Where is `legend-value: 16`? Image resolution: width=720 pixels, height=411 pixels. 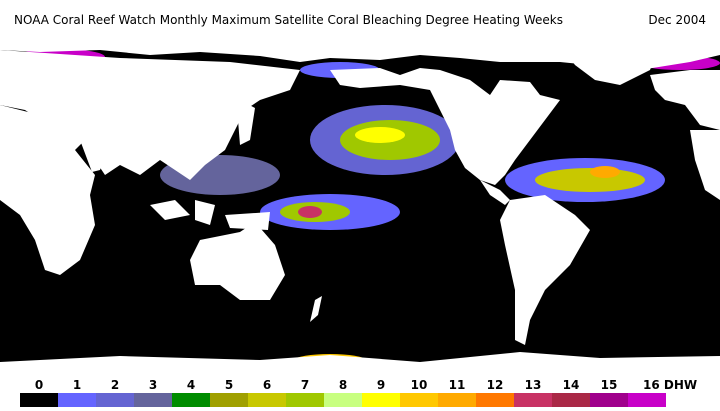 legend-value: 16 is located at coordinates (651, 385).